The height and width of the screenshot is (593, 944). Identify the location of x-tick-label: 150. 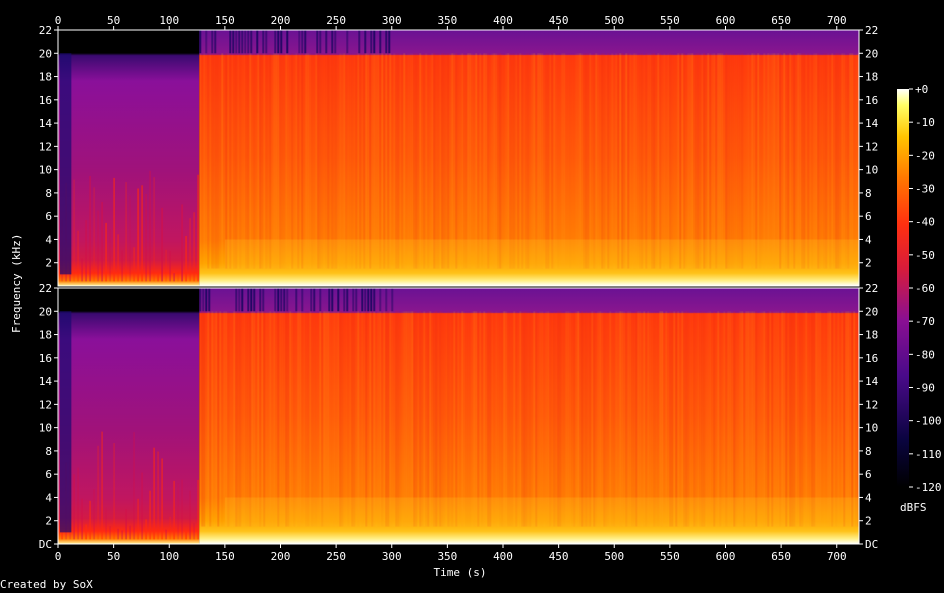
(225, 20).